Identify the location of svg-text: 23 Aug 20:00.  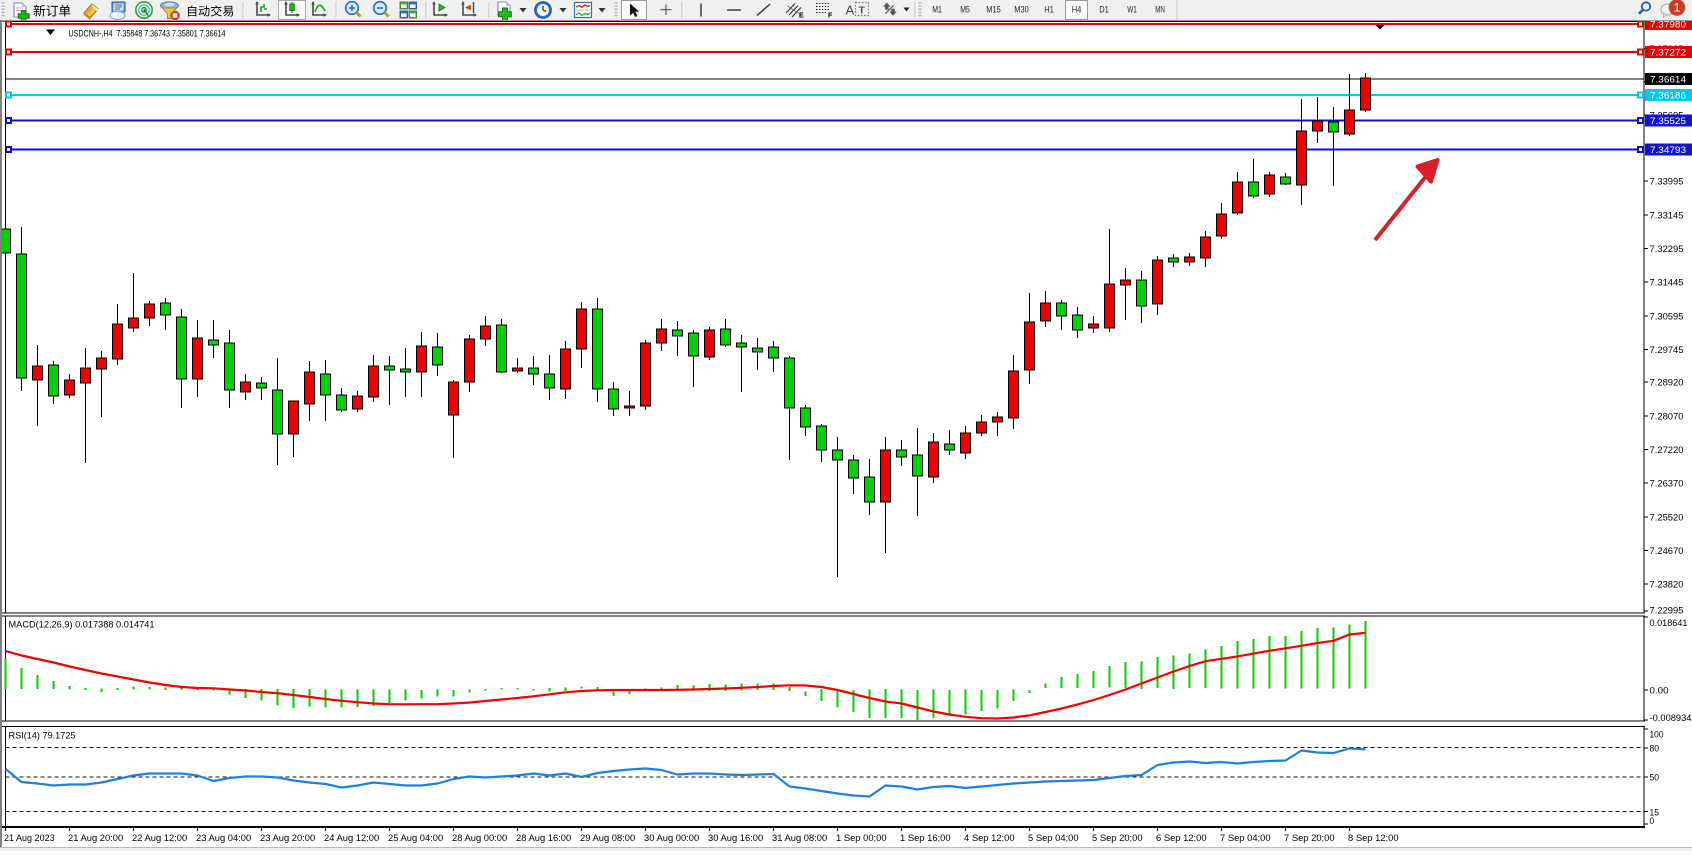
(287, 838).